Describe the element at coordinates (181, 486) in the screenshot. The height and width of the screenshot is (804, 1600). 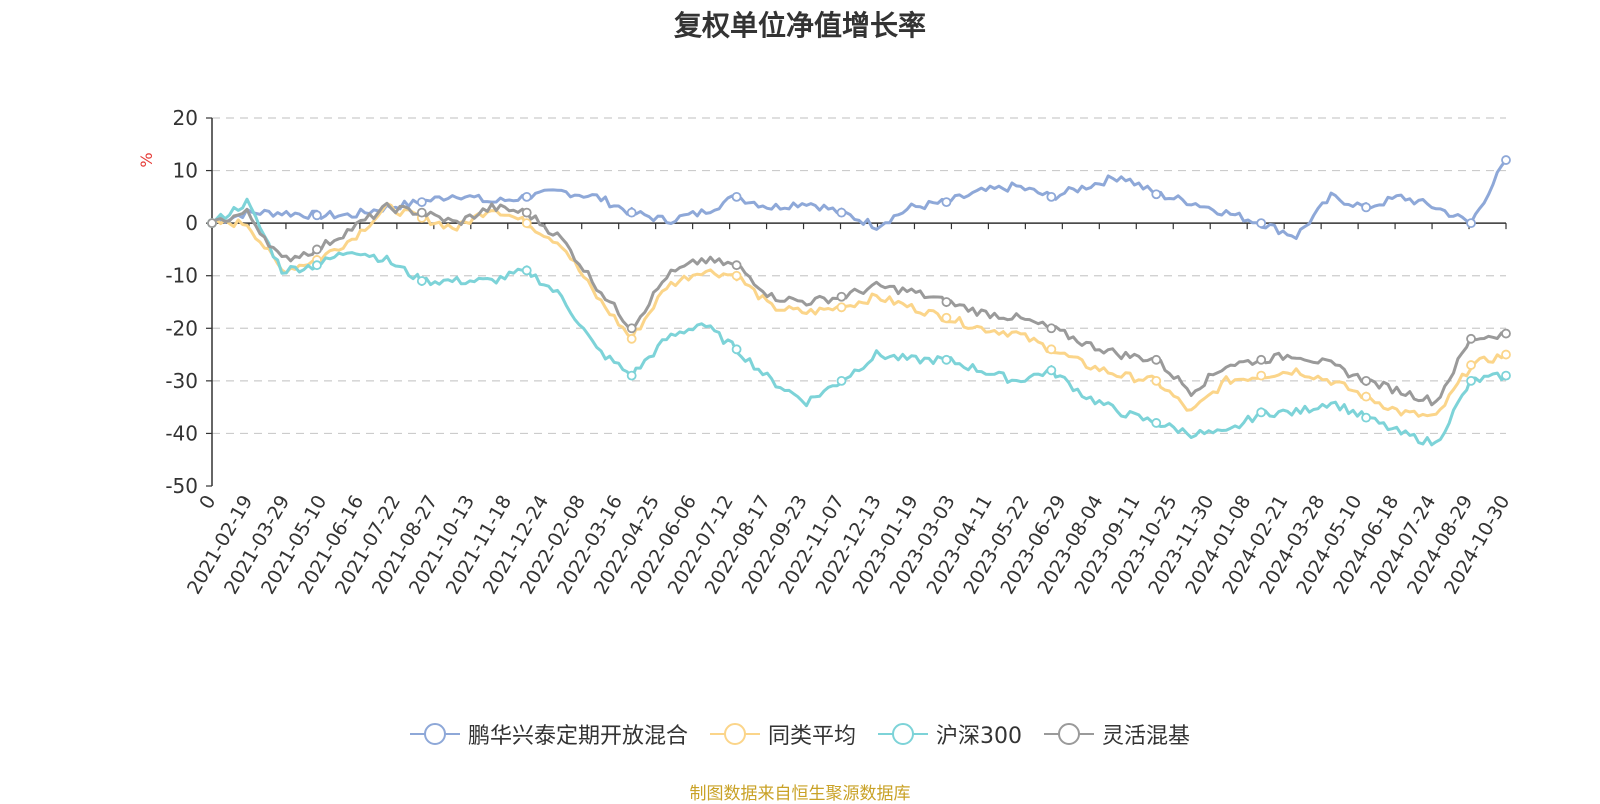
I see `y-tick-label: -50` at that location.